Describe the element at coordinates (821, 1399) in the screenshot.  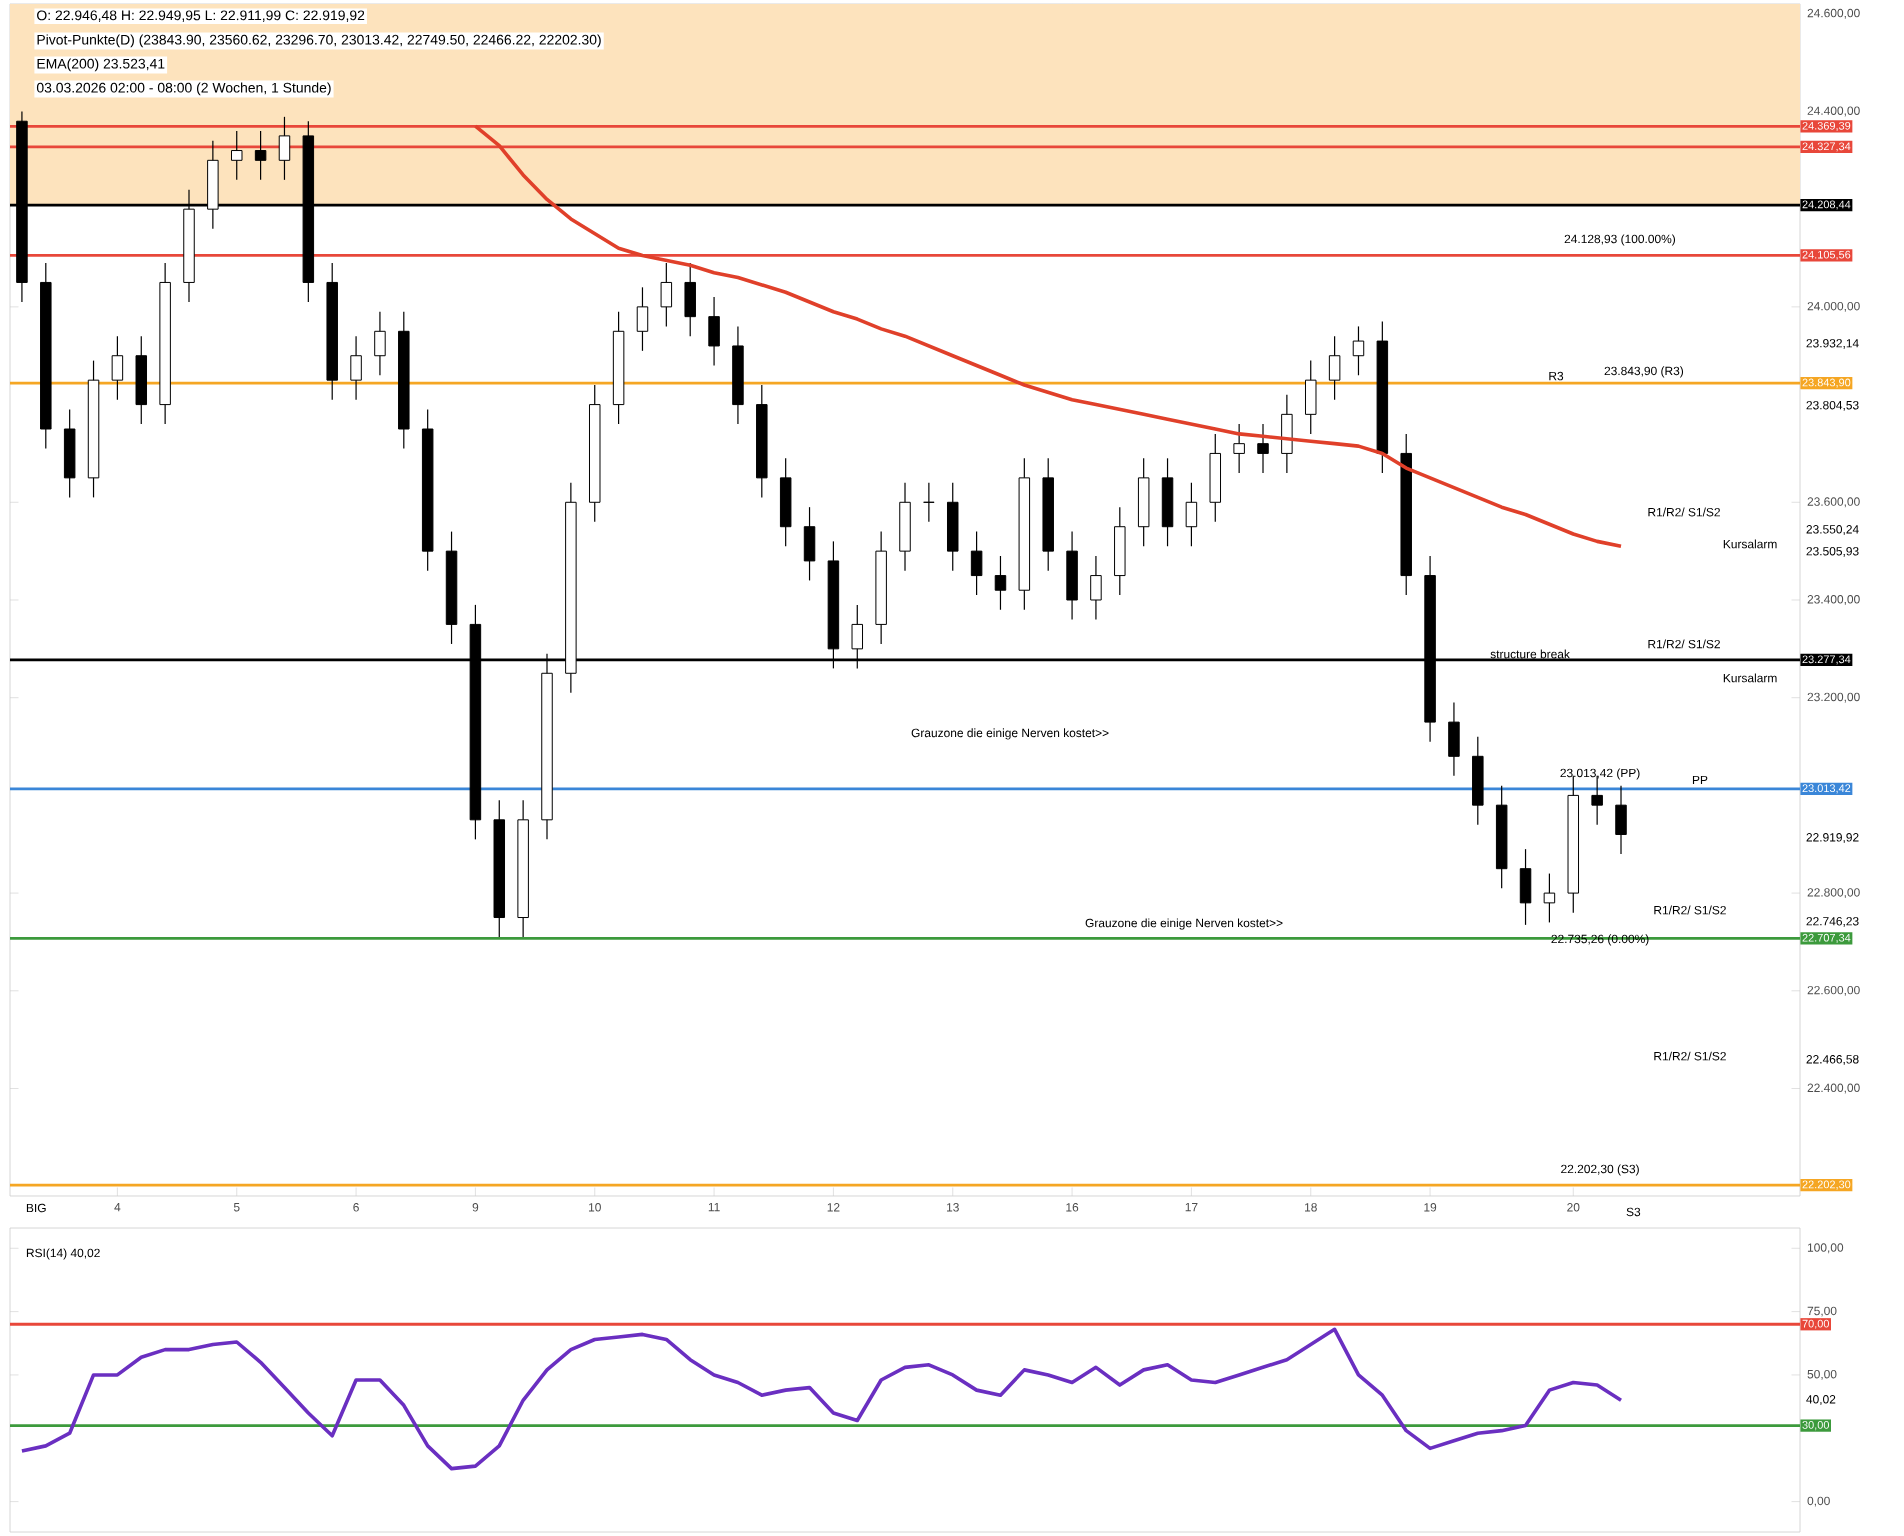
I see `line-series` at that location.